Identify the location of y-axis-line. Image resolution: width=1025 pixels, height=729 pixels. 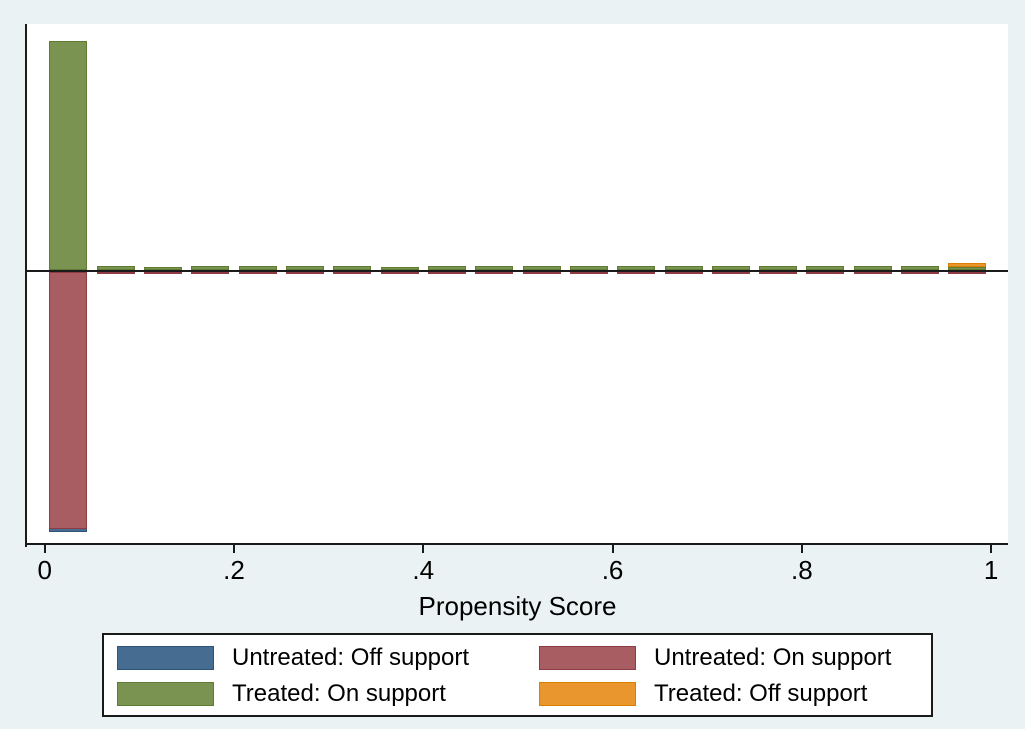
(26, 285).